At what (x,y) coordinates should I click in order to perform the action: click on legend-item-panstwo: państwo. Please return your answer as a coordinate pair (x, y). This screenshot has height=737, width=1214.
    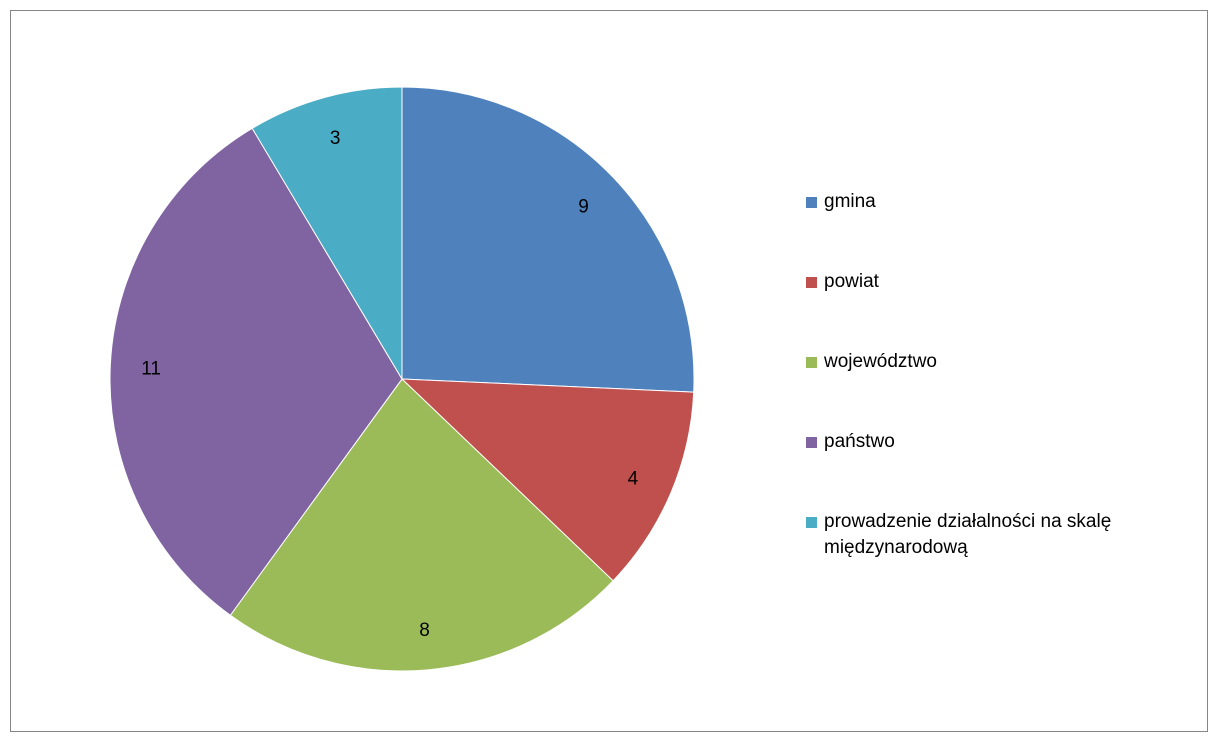
    Looking at the image, I should click on (1001, 469).